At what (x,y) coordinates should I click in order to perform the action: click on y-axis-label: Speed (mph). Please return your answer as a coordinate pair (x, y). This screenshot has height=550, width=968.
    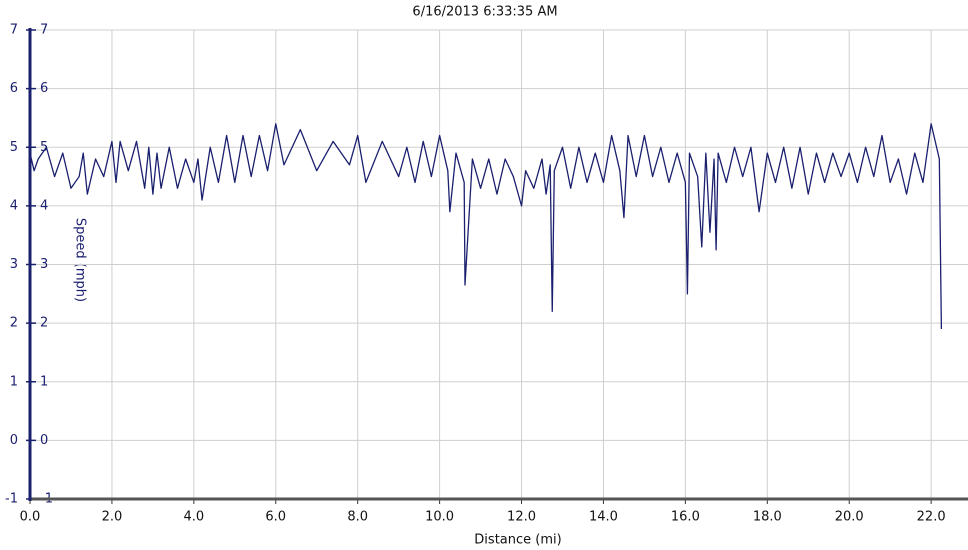
    Looking at the image, I should click on (80, 260).